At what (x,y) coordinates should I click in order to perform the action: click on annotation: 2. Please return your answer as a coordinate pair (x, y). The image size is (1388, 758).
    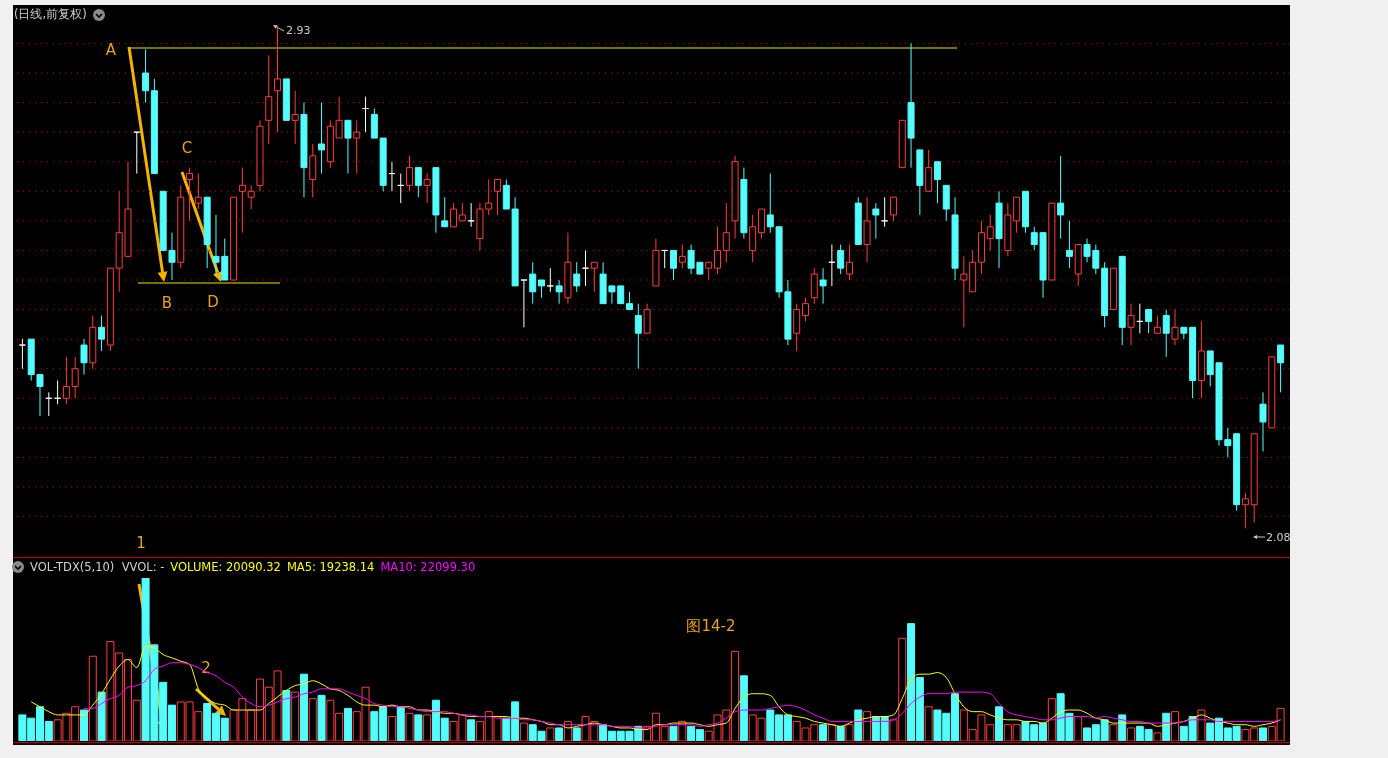
    Looking at the image, I should click on (206, 667).